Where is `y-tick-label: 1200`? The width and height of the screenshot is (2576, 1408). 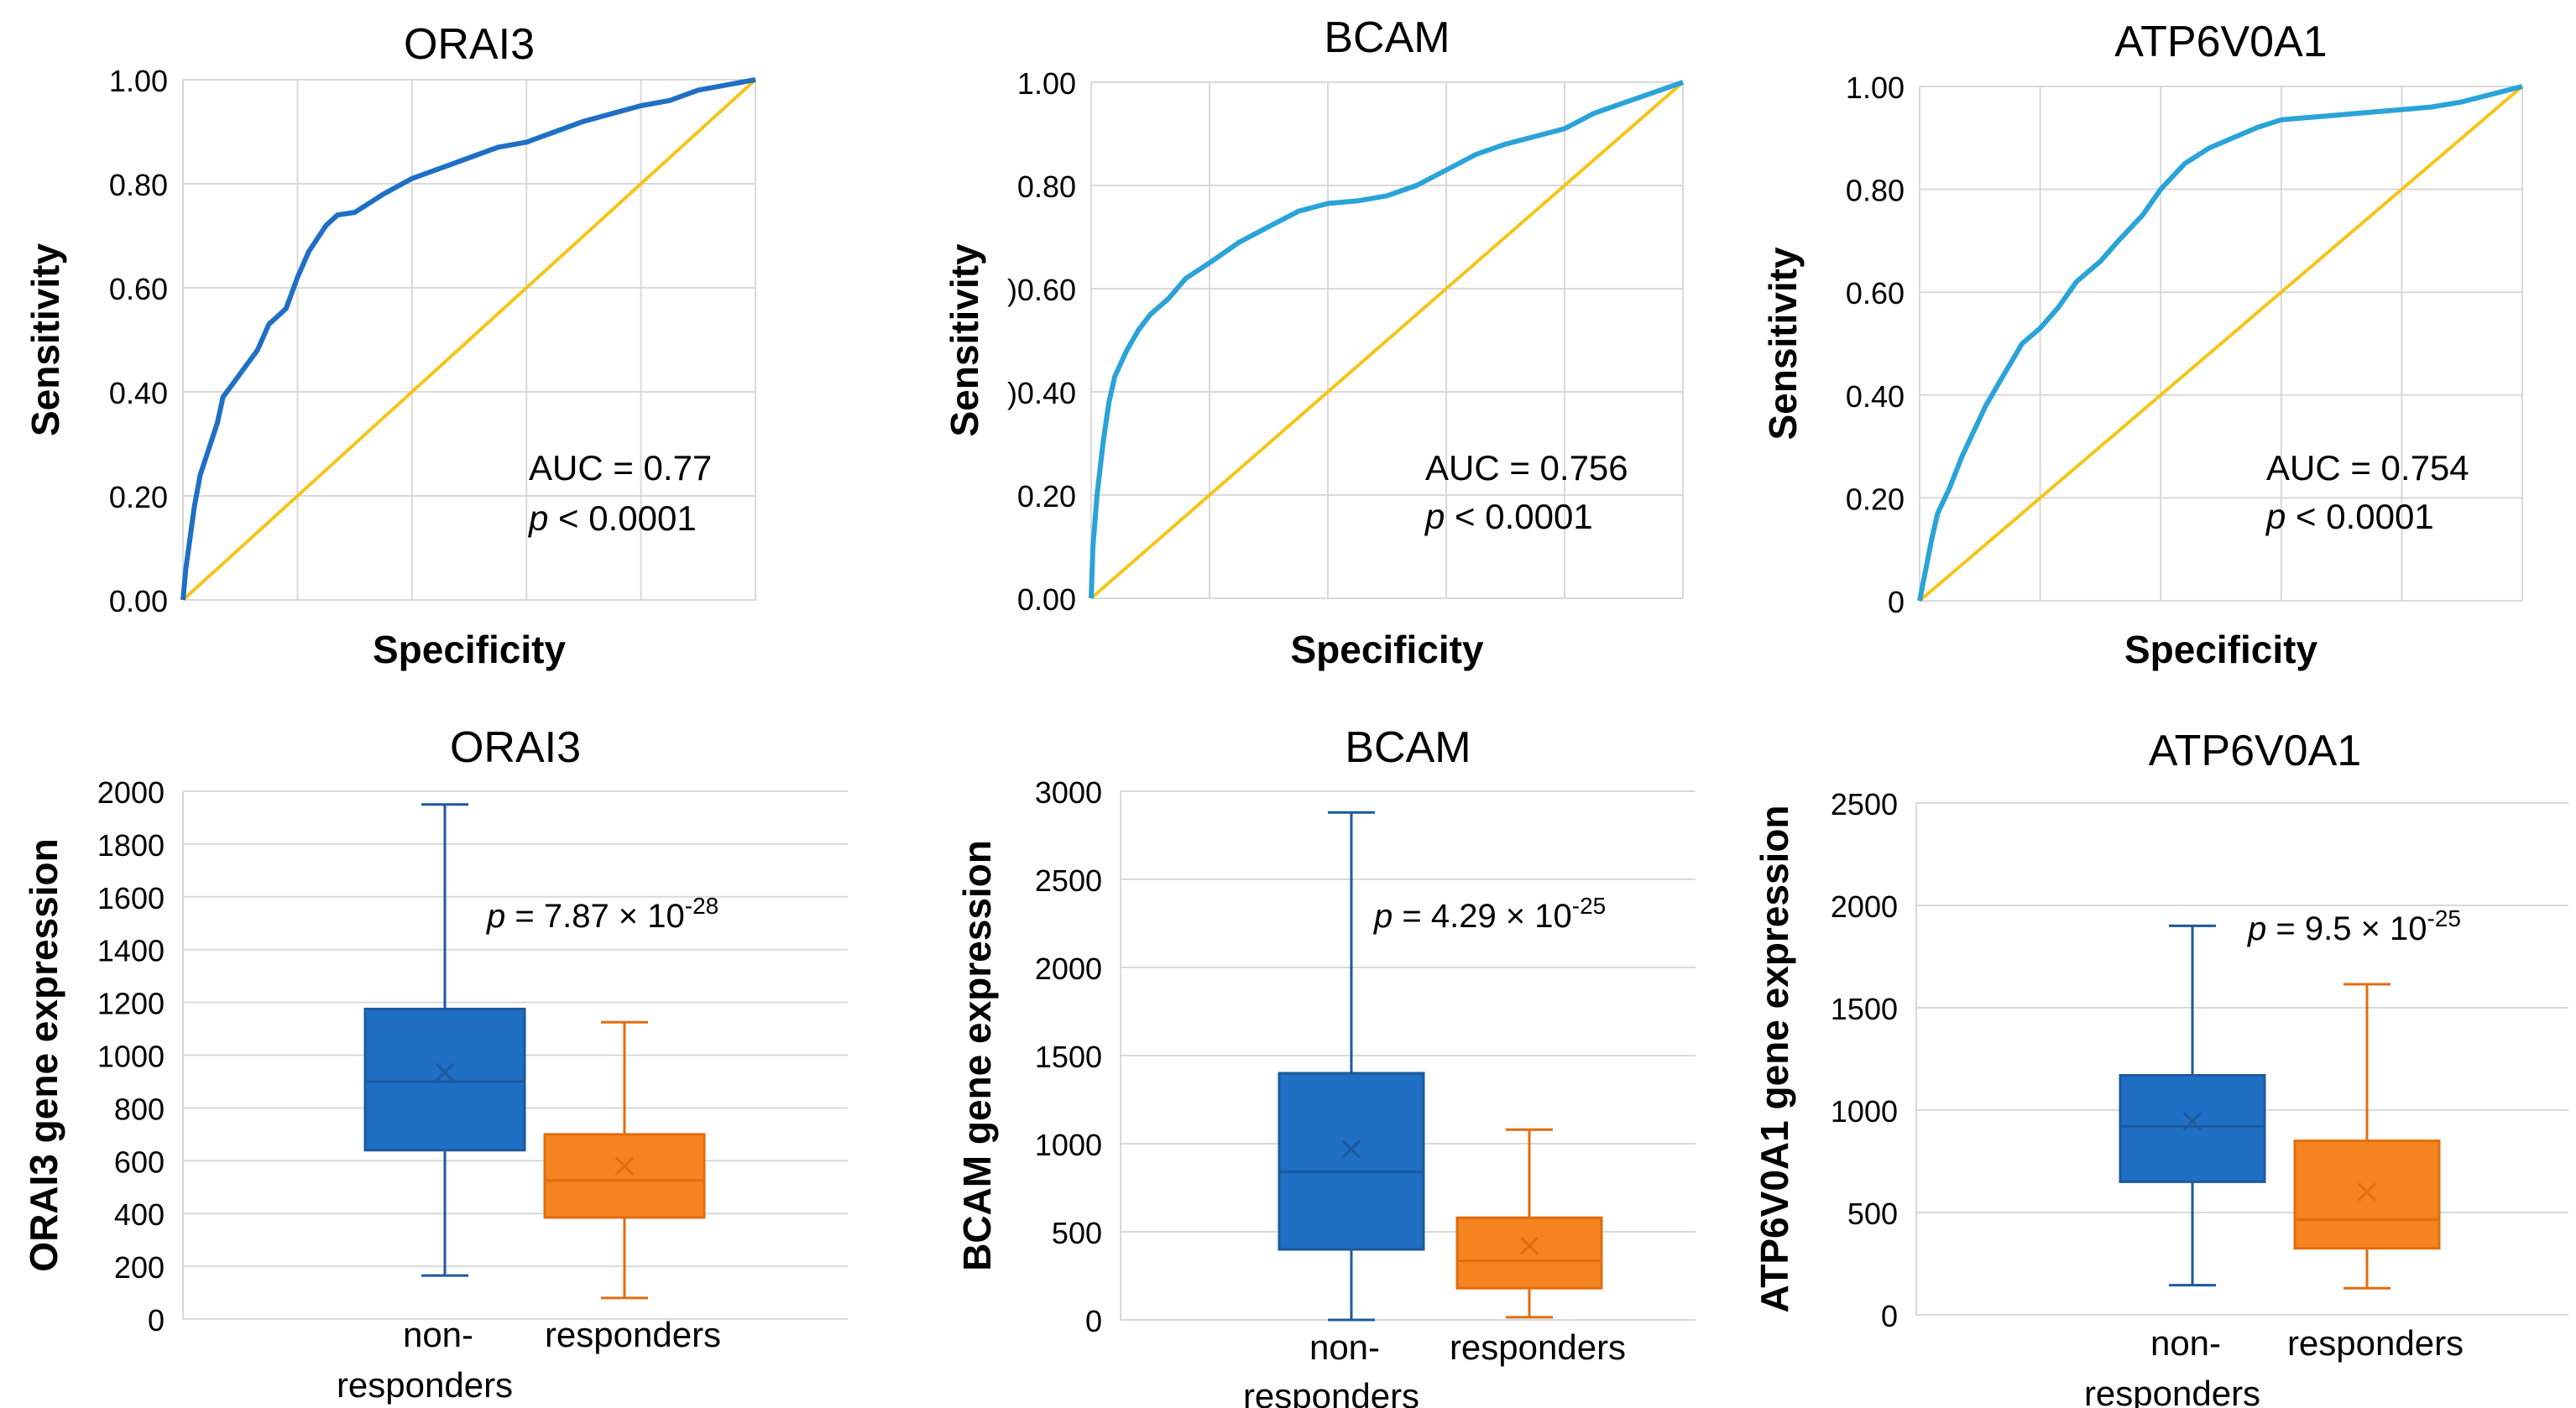
y-tick-label: 1200 is located at coordinates (131, 1004).